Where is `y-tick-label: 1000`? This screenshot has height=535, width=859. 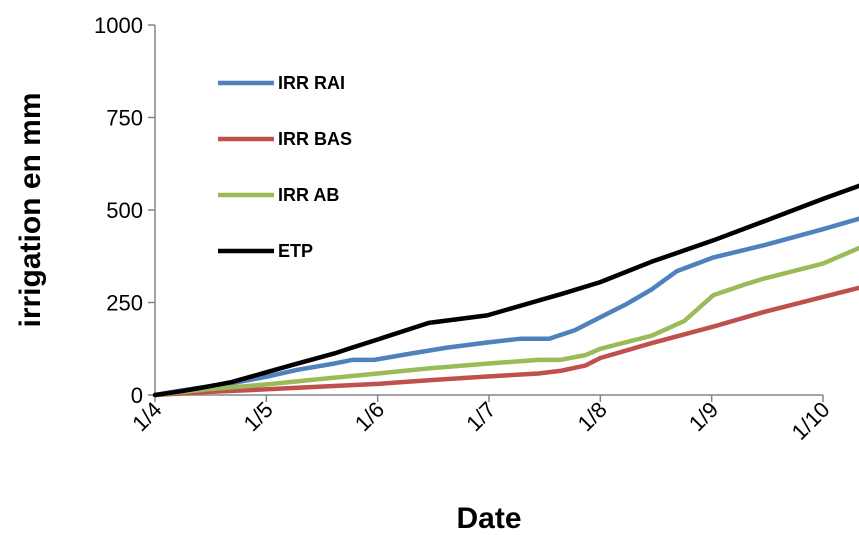 y-tick-label: 1000 is located at coordinates (118, 25).